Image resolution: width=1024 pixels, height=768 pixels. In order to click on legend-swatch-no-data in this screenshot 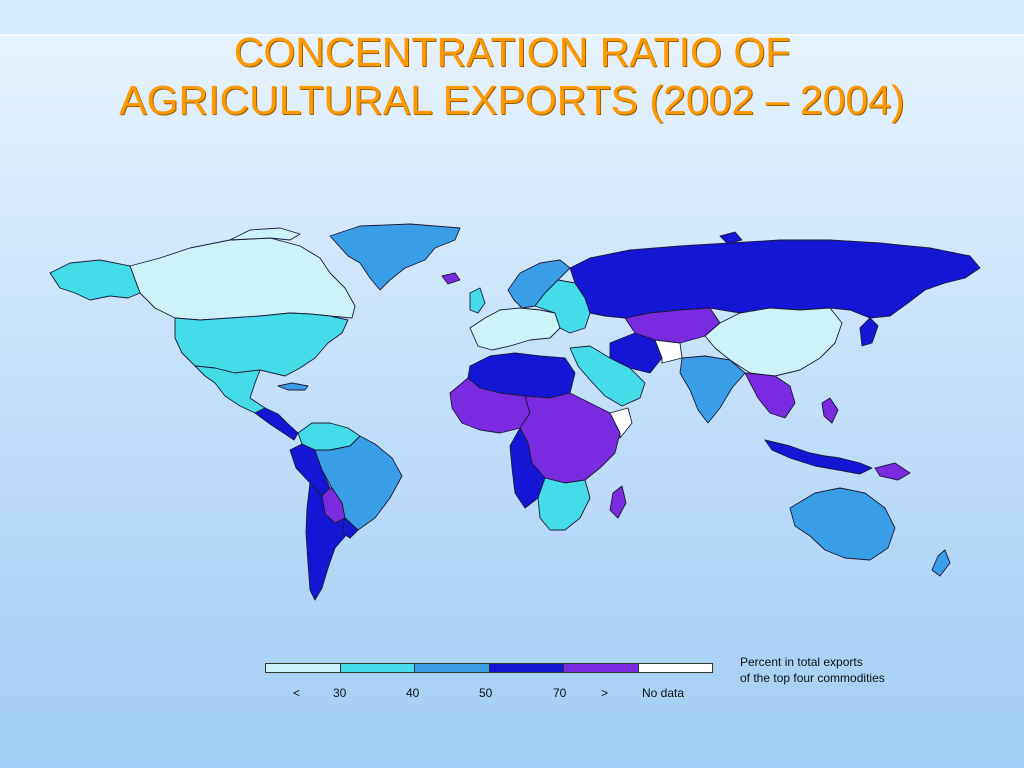, I will do `click(675, 668)`.